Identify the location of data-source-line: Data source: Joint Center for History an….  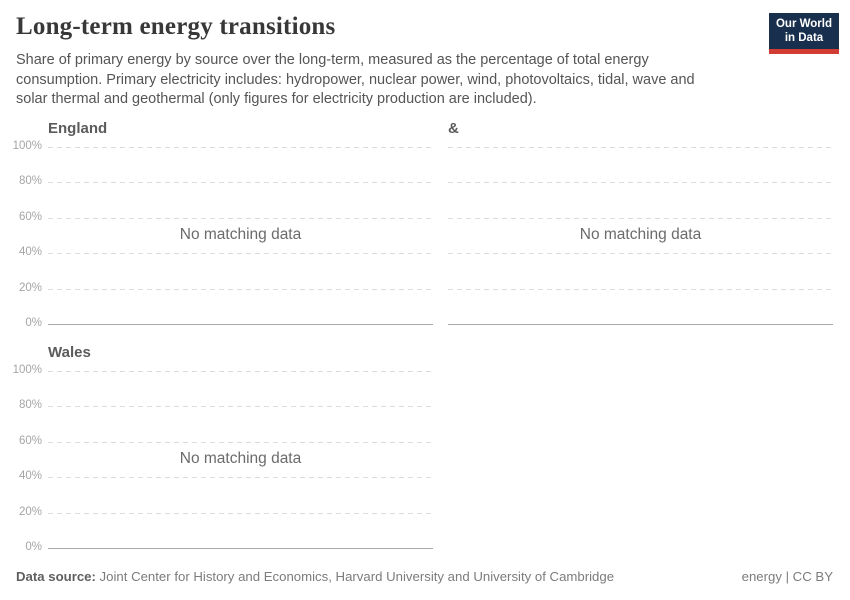
(315, 576).